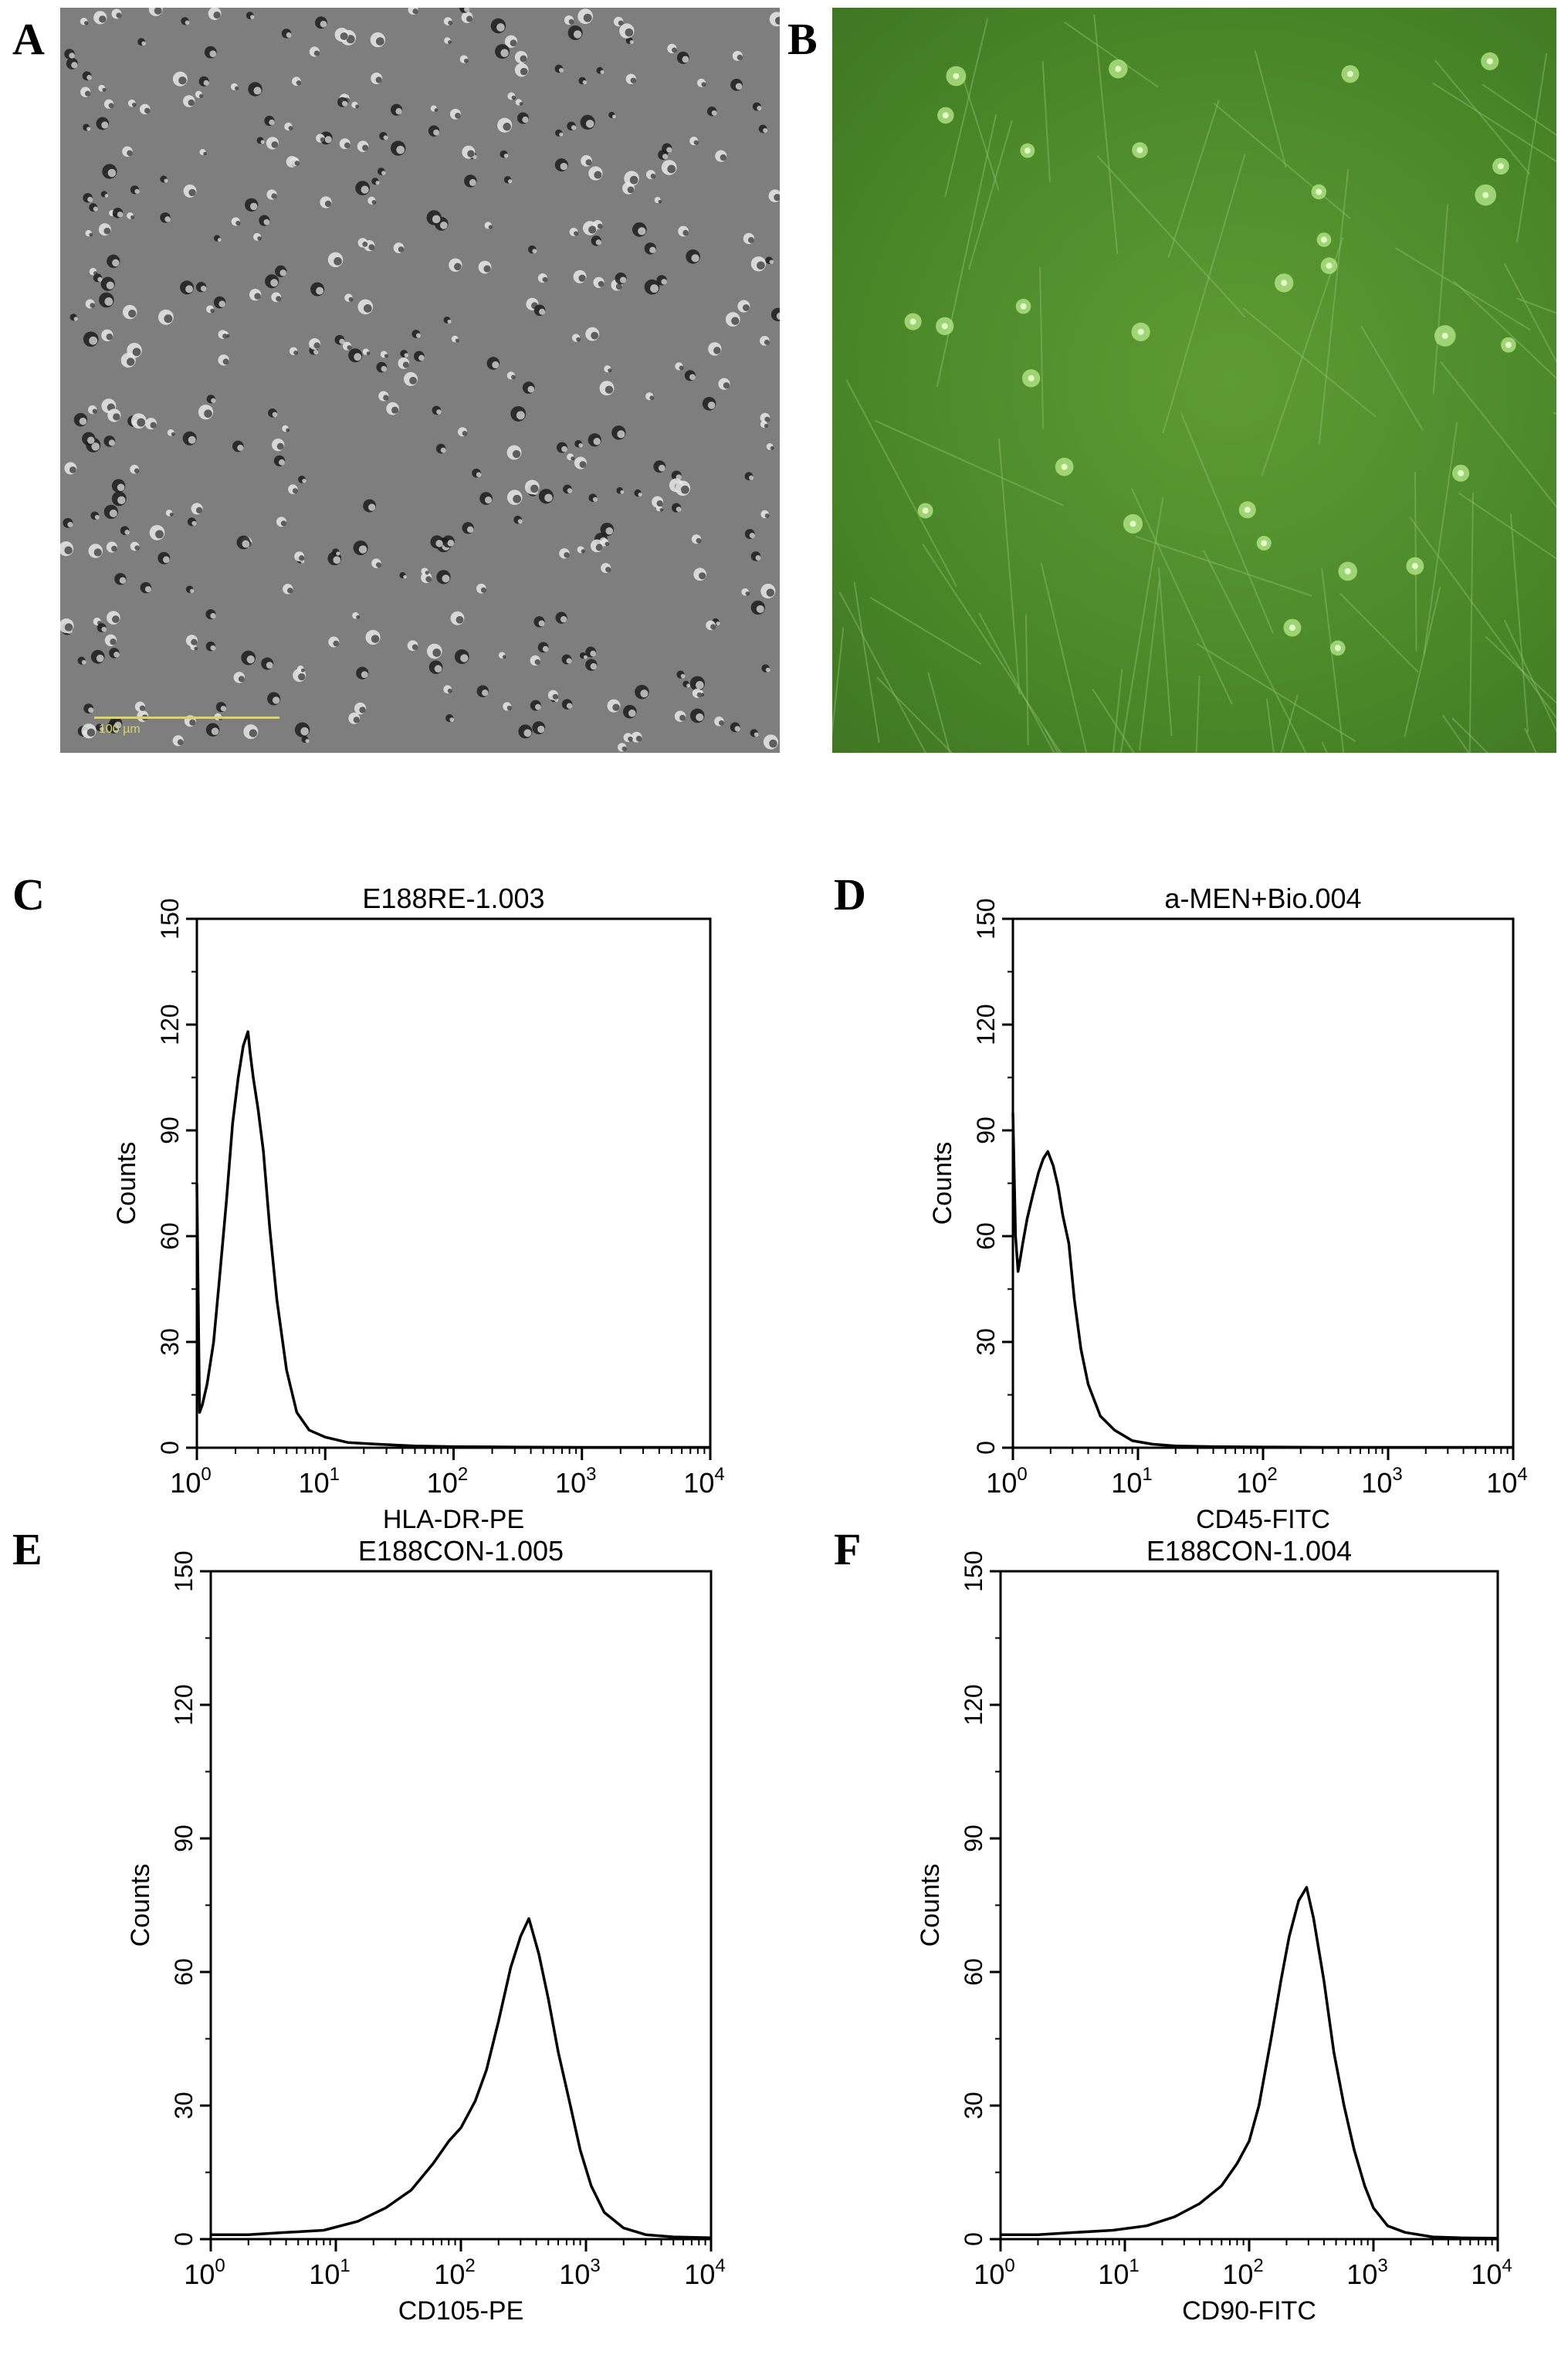  What do you see at coordinates (802, 39) in the screenshot?
I see `panel-label-b: B` at bounding box center [802, 39].